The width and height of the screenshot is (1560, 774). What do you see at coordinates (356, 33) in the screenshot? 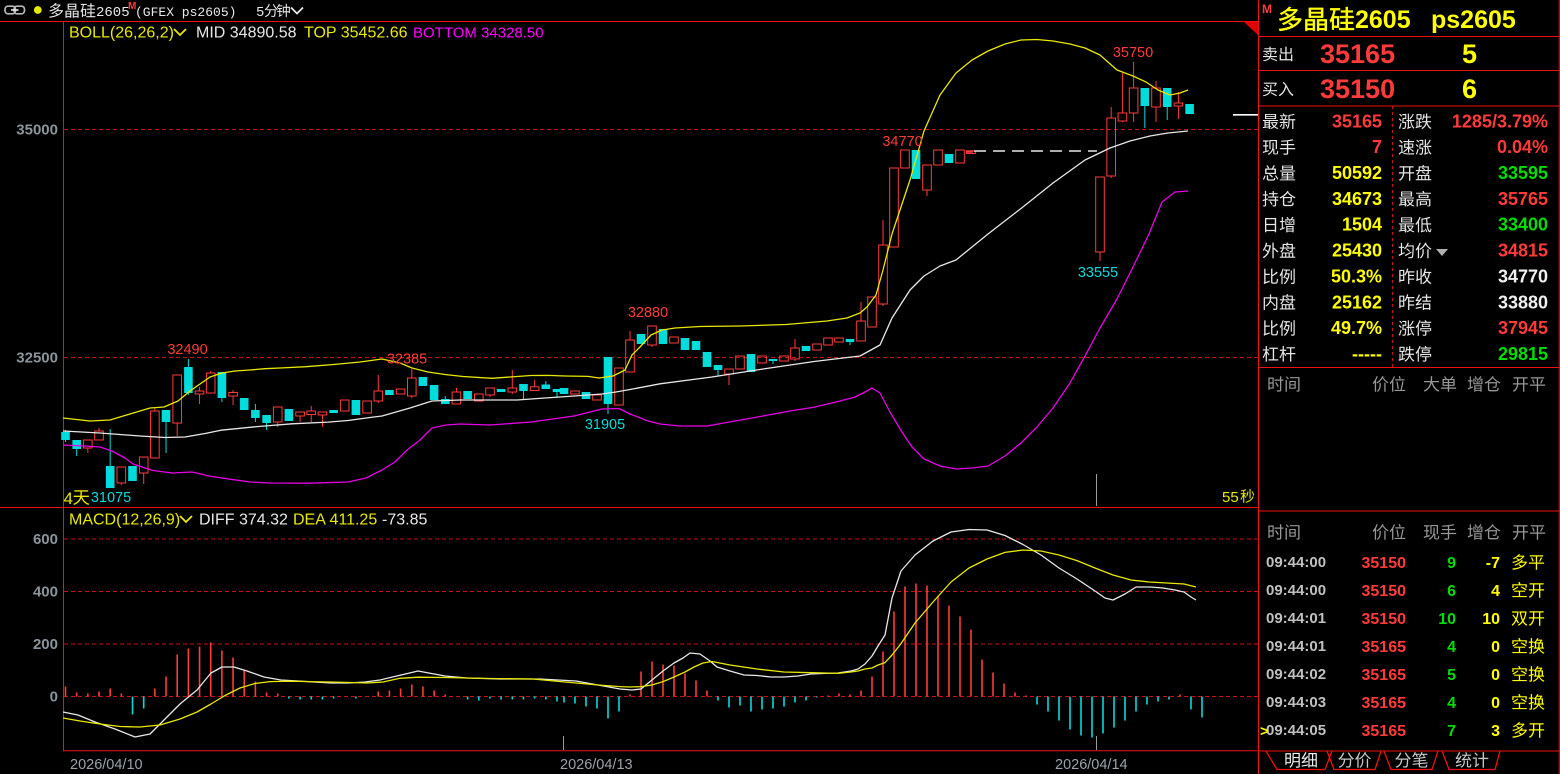
I see `svg-text: TOP 35452.66` at bounding box center [356, 33].